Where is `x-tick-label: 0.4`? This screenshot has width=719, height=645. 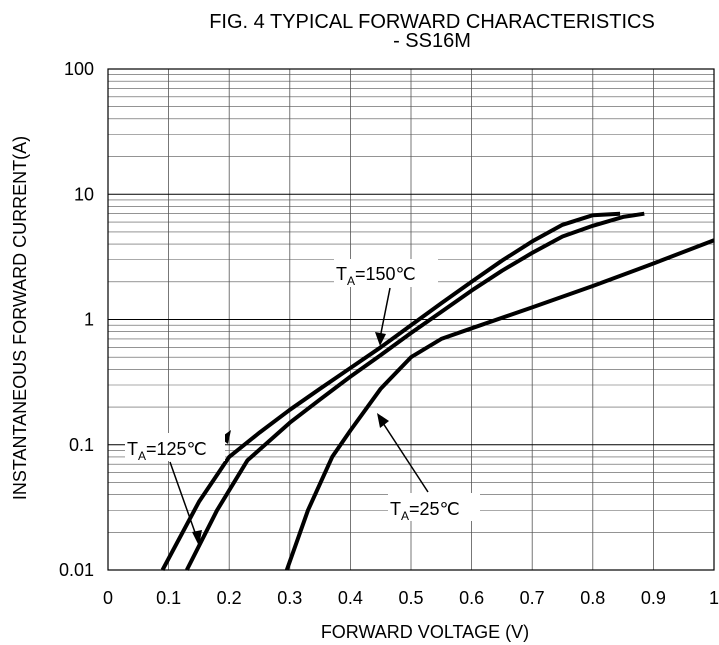 x-tick-label: 0.4 is located at coordinates (350, 598).